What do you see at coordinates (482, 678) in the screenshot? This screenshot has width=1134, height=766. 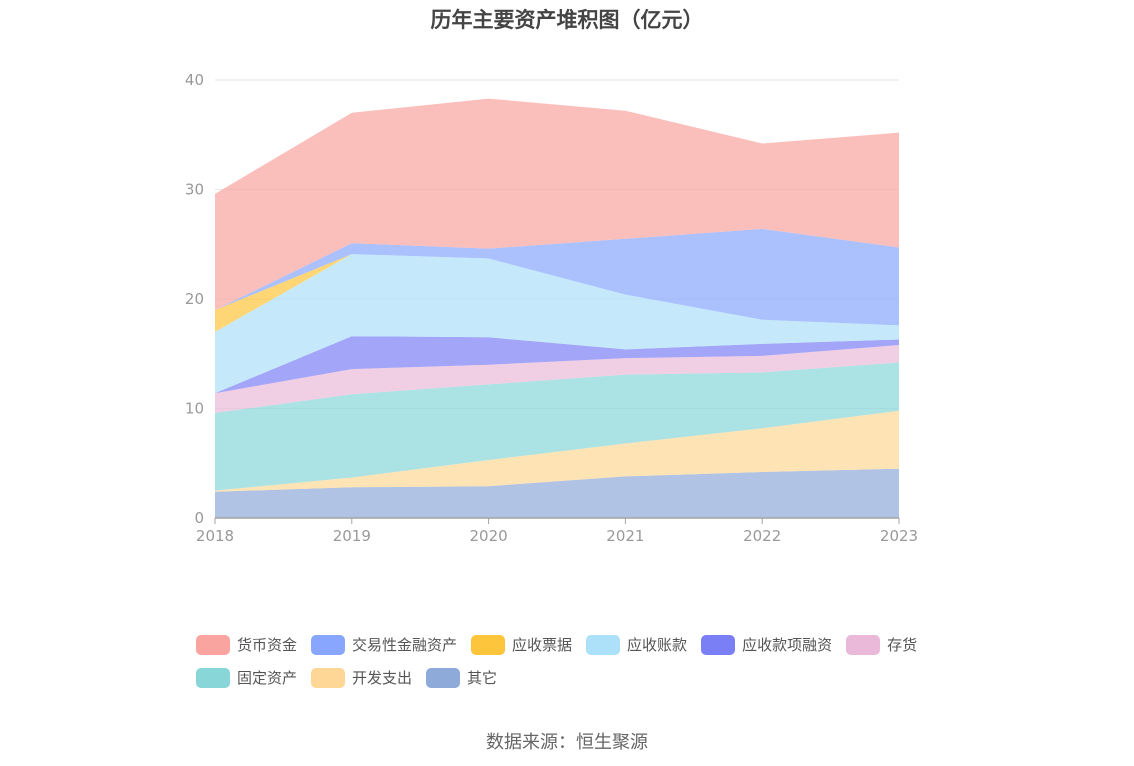 I see `legend-label: 其它` at bounding box center [482, 678].